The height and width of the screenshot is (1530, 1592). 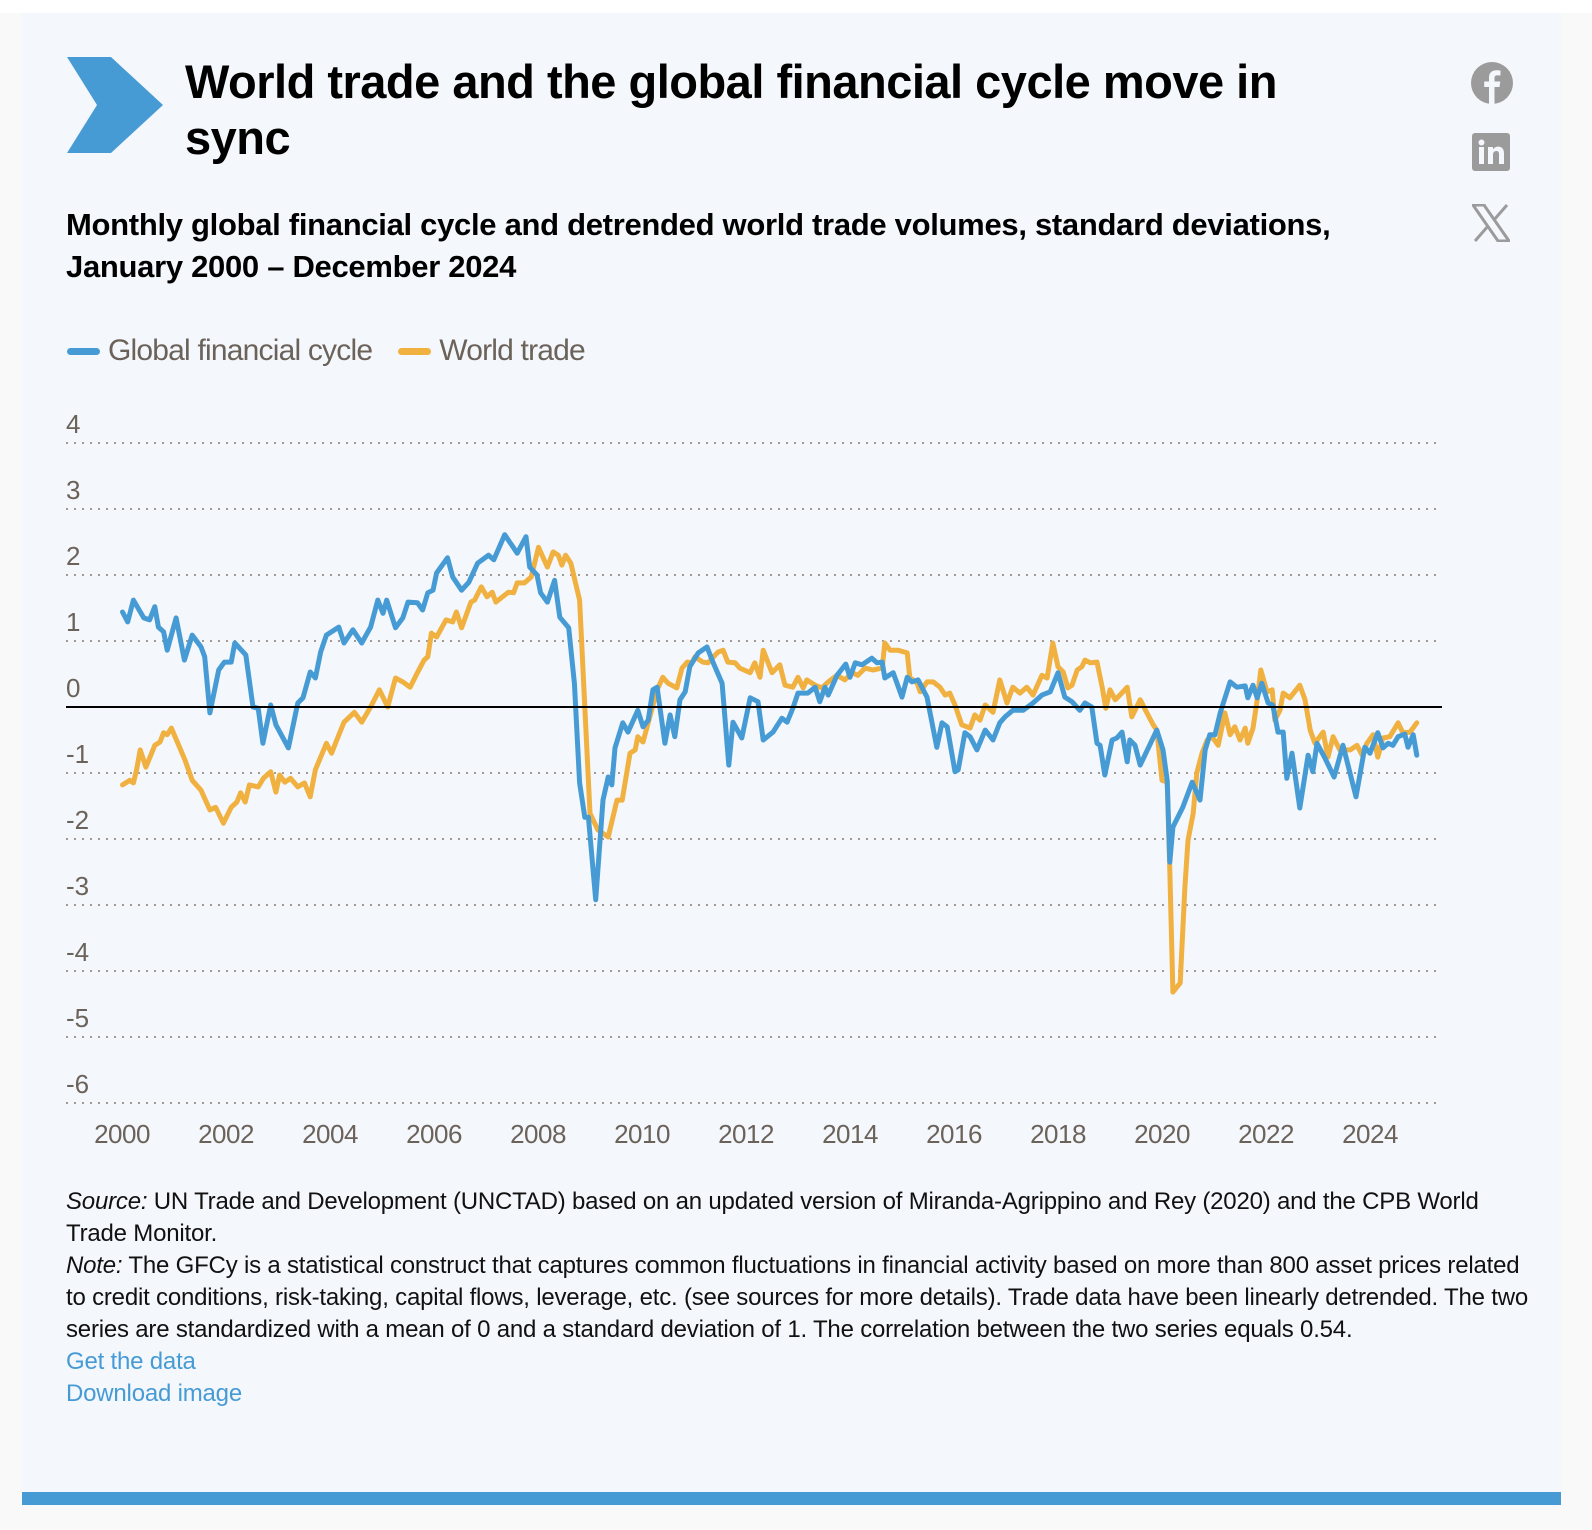 I want to click on y-tick-label: 2, so click(x=73, y=556).